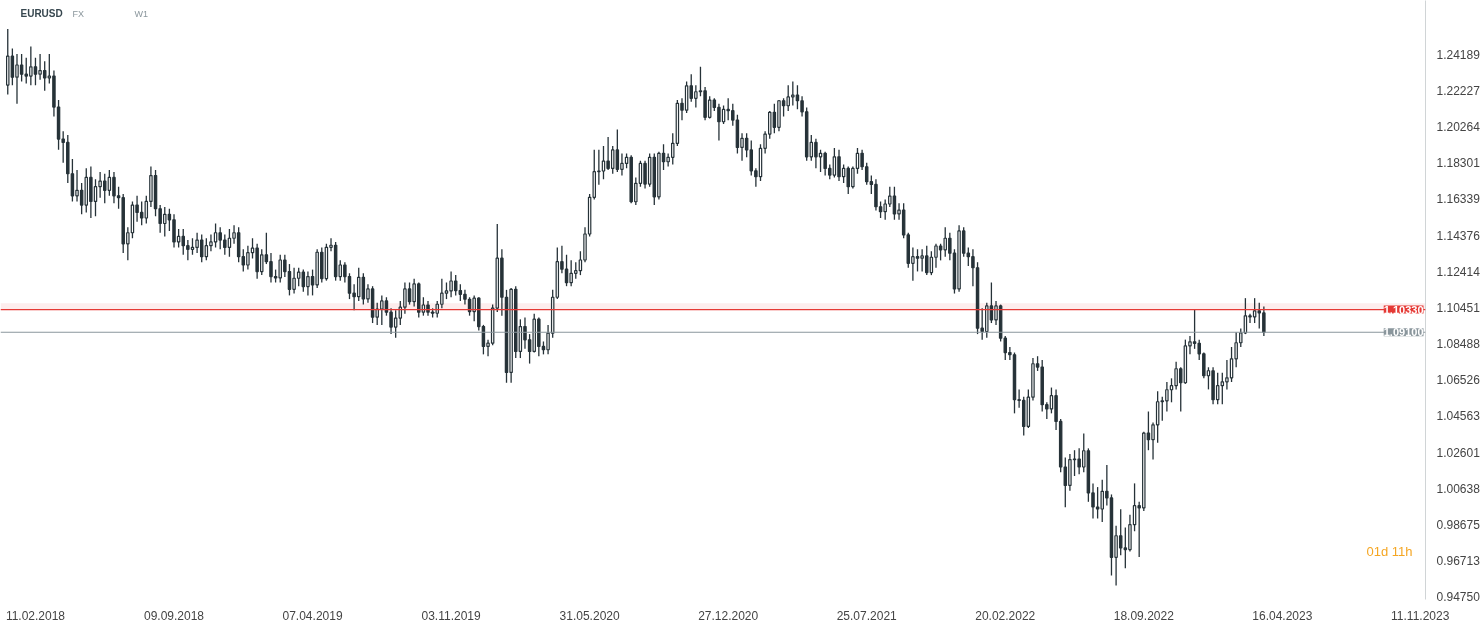  What do you see at coordinates (312, 615) in the screenshot?
I see `x-tick-label: 07.04.2019` at bounding box center [312, 615].